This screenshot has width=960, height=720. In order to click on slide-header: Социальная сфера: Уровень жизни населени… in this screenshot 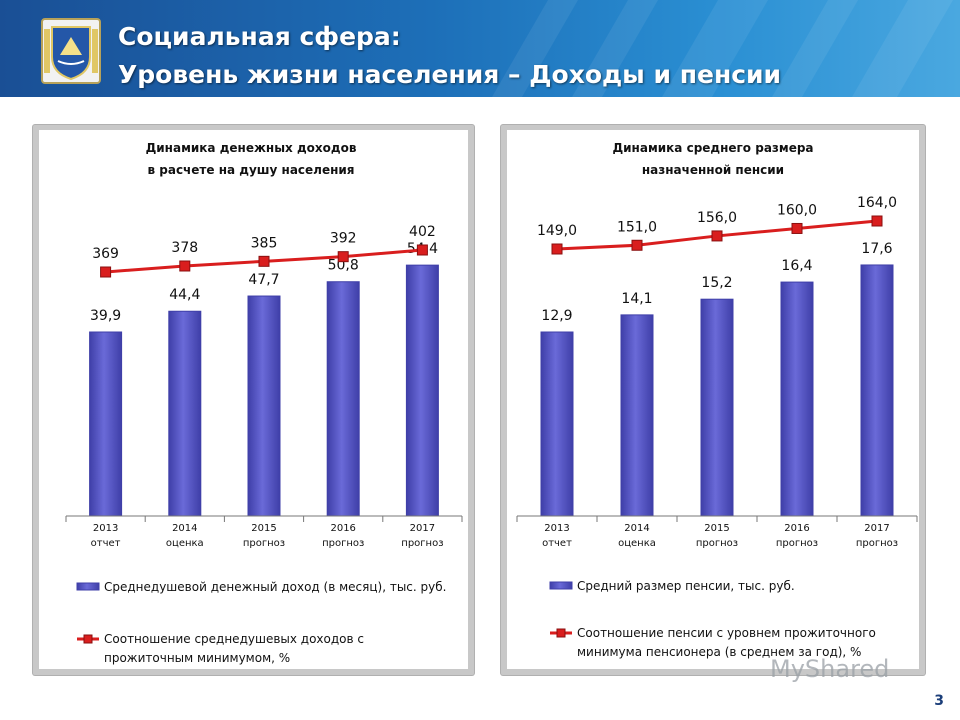, I will do `click(480, 48)`.